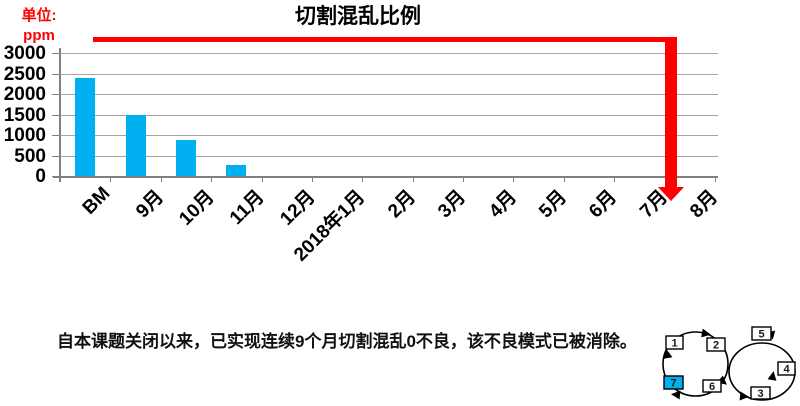 The image size is (800, 406). What do you see at coordinates (40, 176) in the screenshot?
I see `y-tick-label: 0` at bounding box center [40, 176].